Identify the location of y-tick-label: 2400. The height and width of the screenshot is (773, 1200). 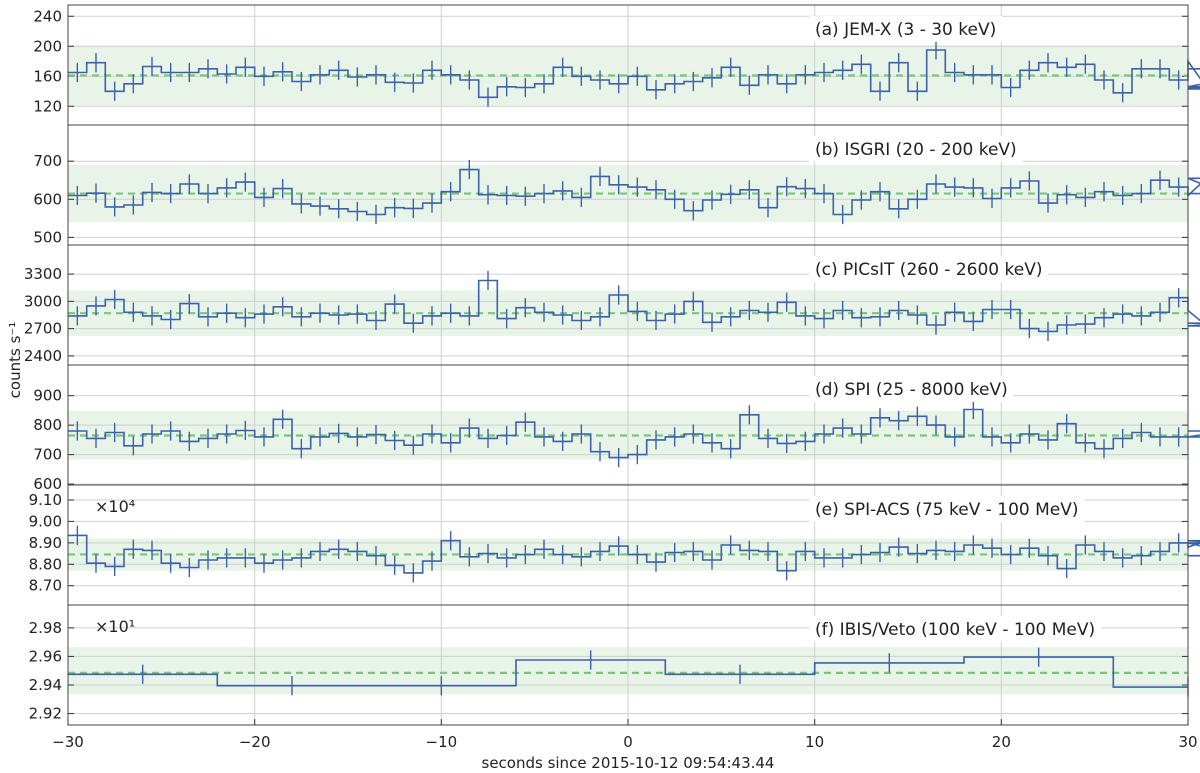
(43, 356).